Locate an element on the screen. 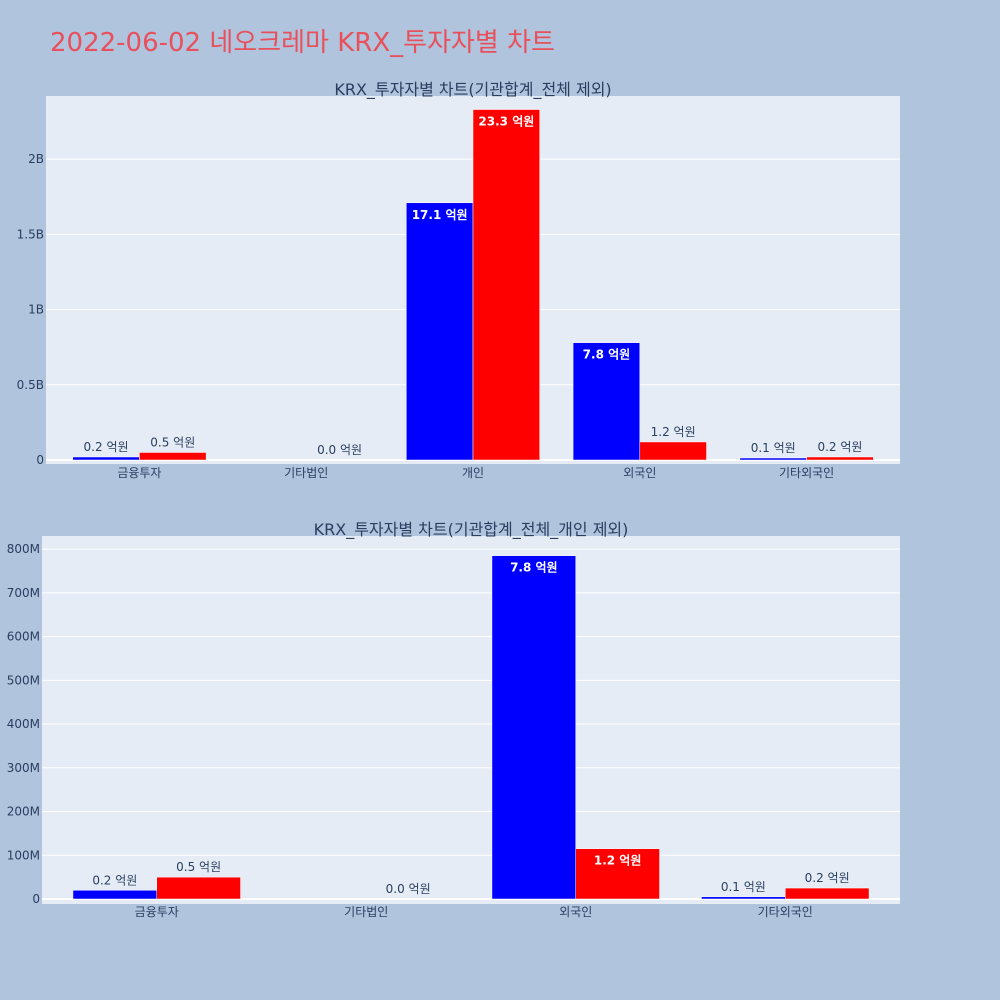  y-tick-label: 500M is located at coordinates (23, 680).